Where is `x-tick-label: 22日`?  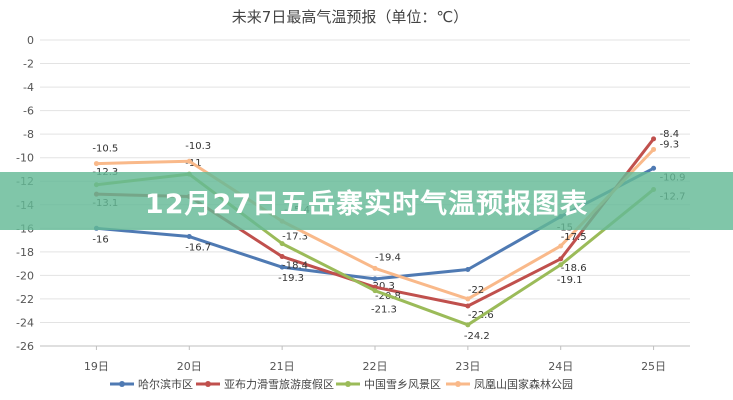
x-tick-label: 22日 is located at coordinates (375, 366).